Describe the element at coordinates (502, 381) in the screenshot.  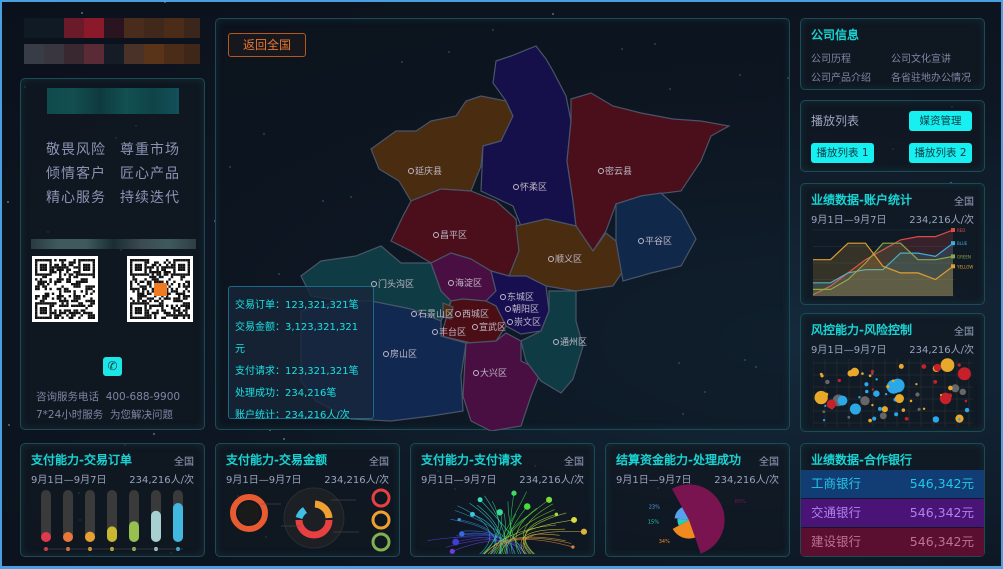
I see `district-daxing` at that location.